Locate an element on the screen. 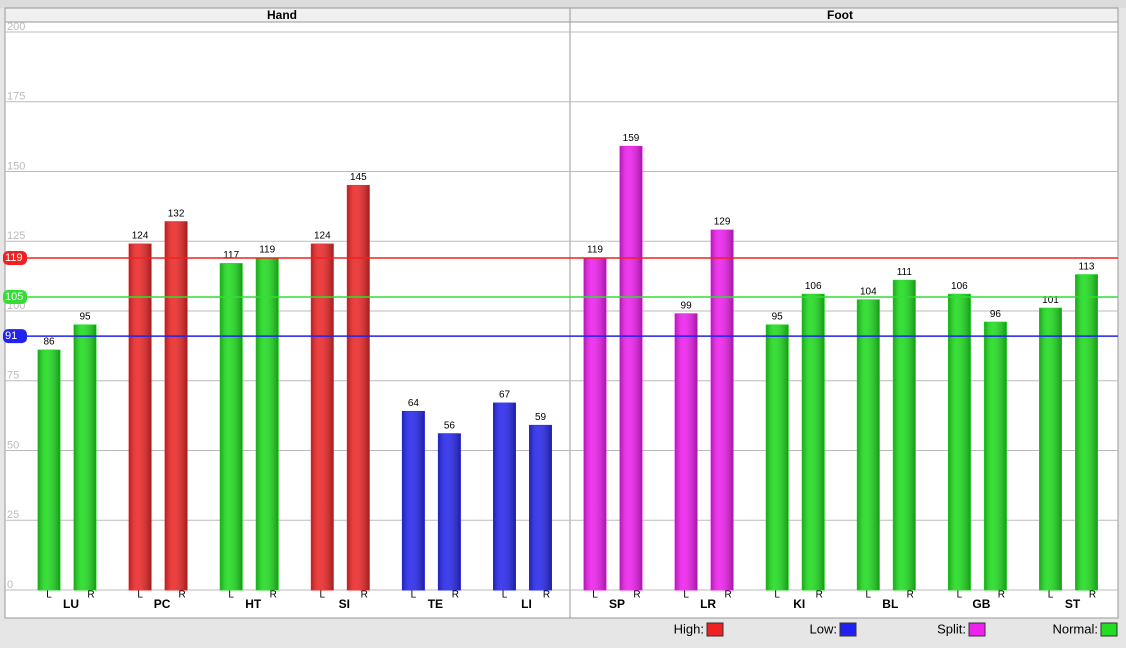  x-tick-label: SI is located at coordinates (344, 604).